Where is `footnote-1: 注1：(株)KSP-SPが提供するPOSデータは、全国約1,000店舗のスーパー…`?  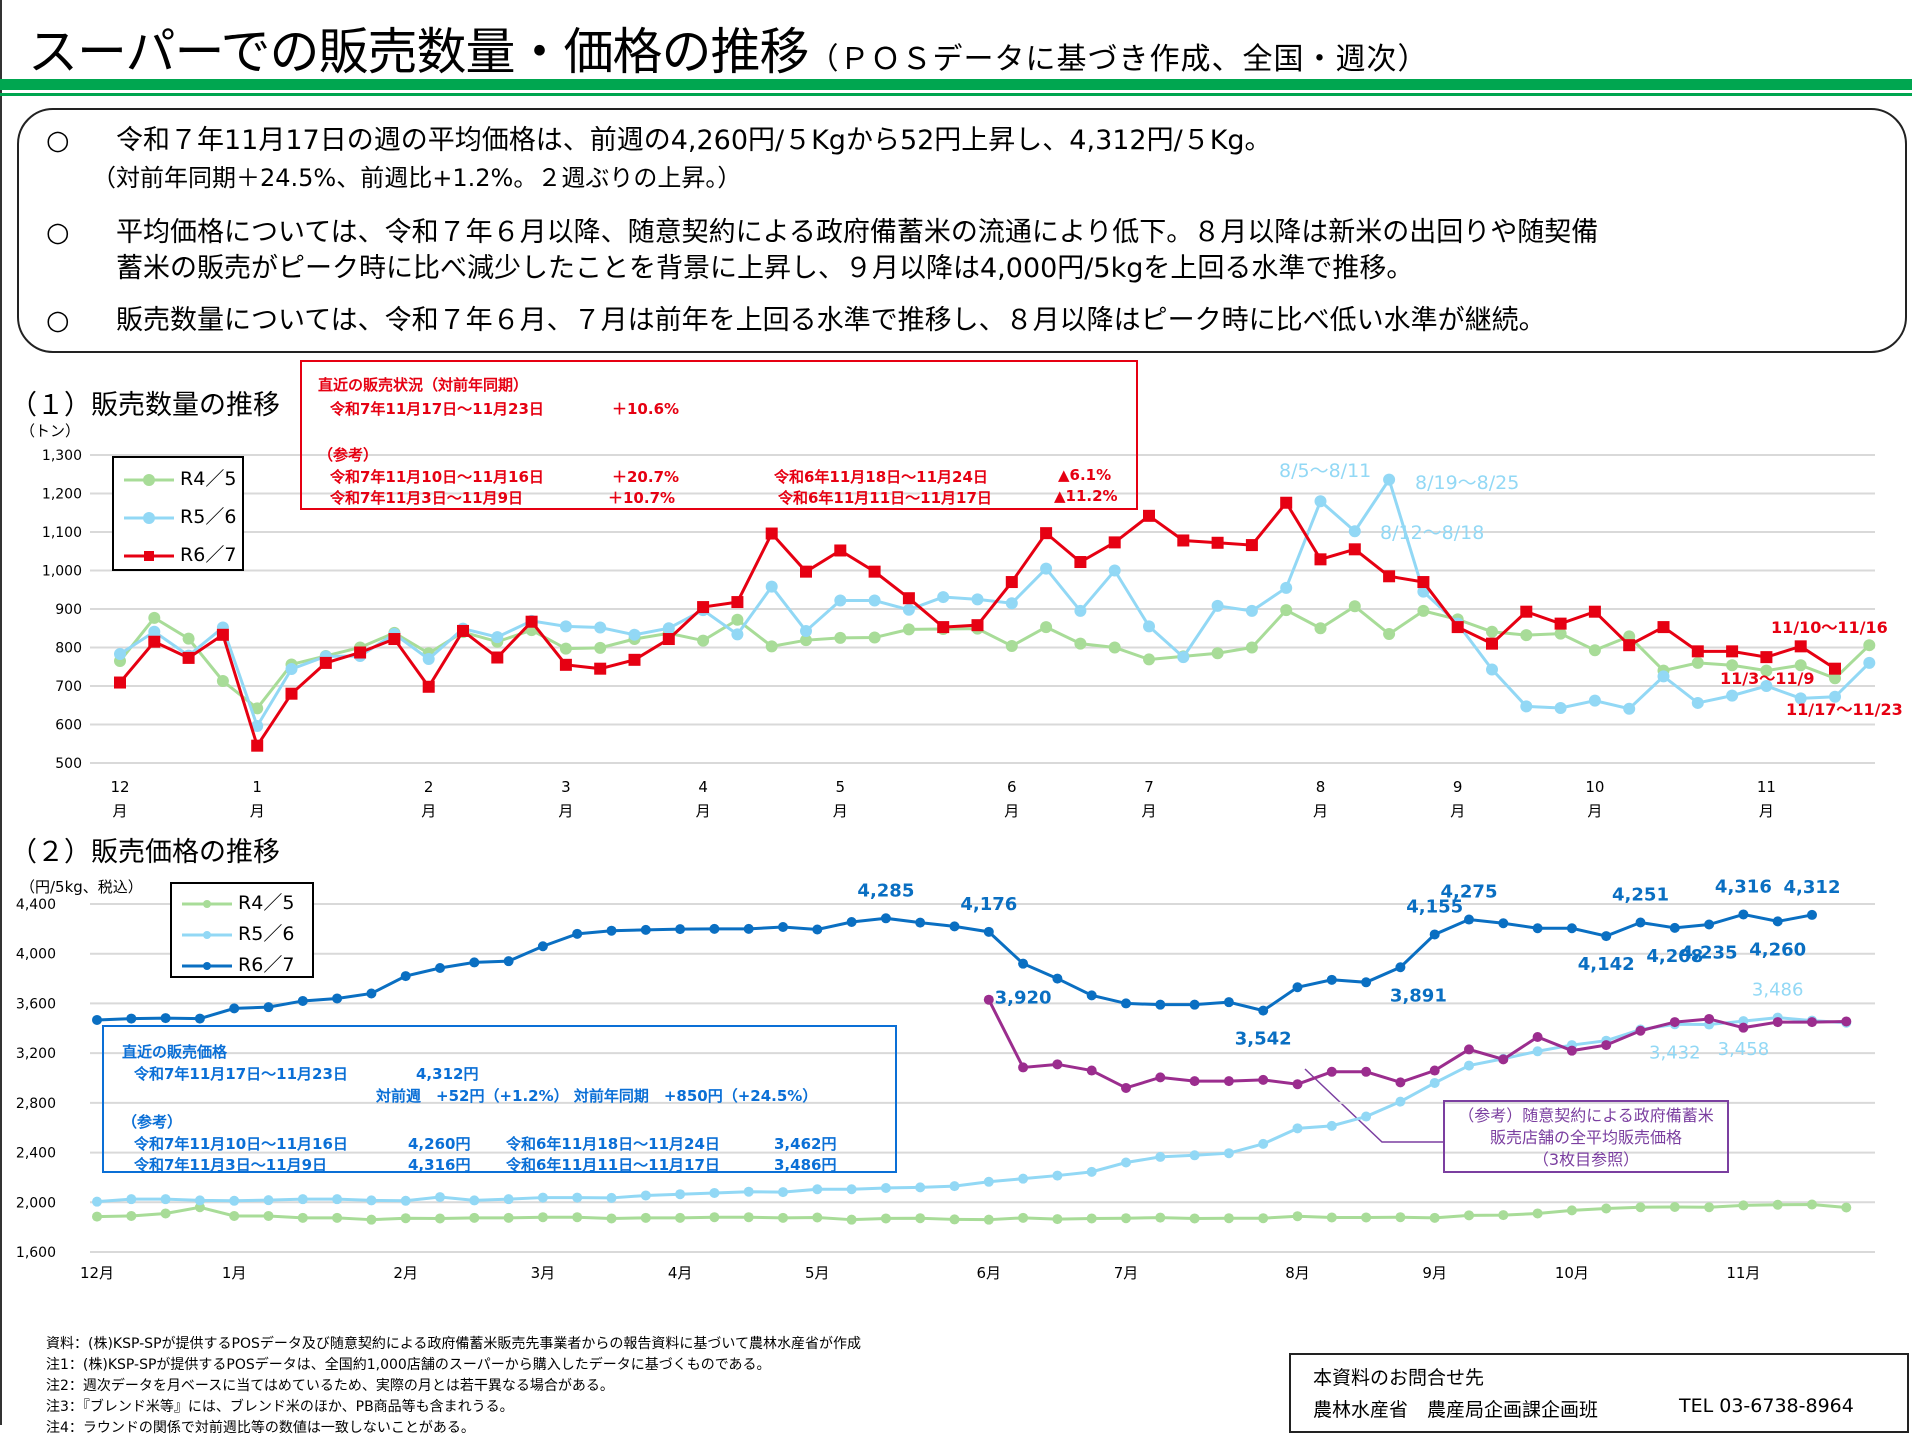
footnote-1: 注1：(株)KSP-SPが提供するPOSデータは、全国約1,000店舗のスーパー… is located at coordinates (408, 1365).